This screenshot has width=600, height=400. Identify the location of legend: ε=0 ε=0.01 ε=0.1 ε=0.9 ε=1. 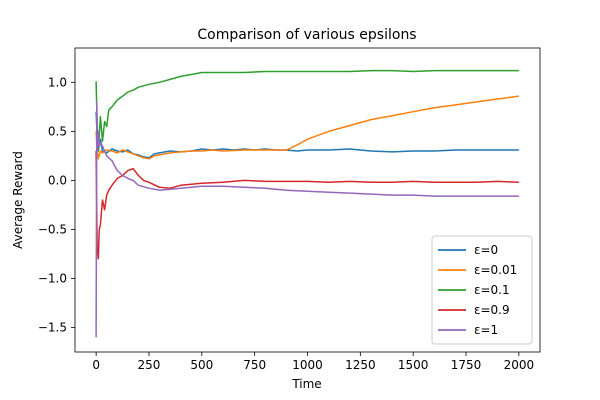
(482, 290).